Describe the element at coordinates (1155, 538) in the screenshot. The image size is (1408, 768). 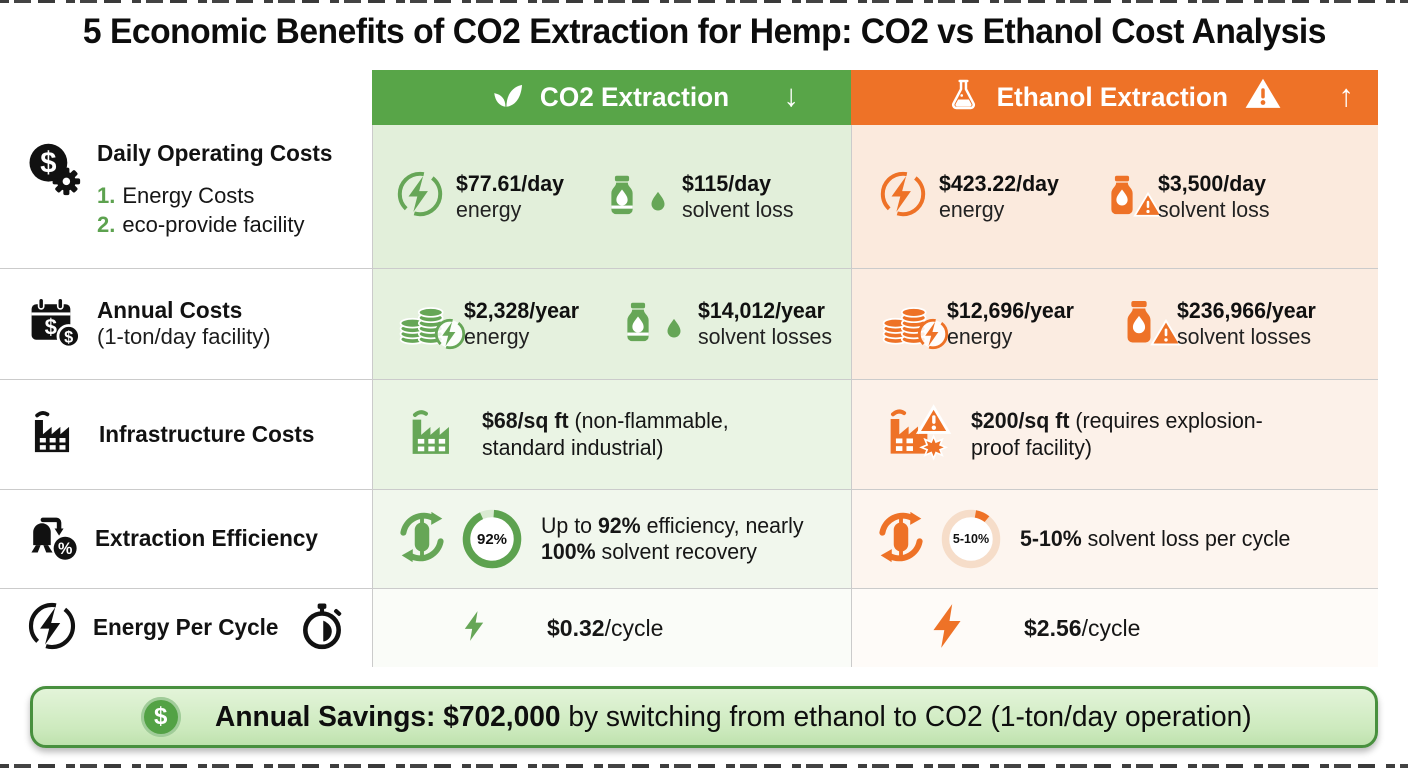
I see `ethanol-efficiency-text: 5-10% solvent loss per cycle` at that location.